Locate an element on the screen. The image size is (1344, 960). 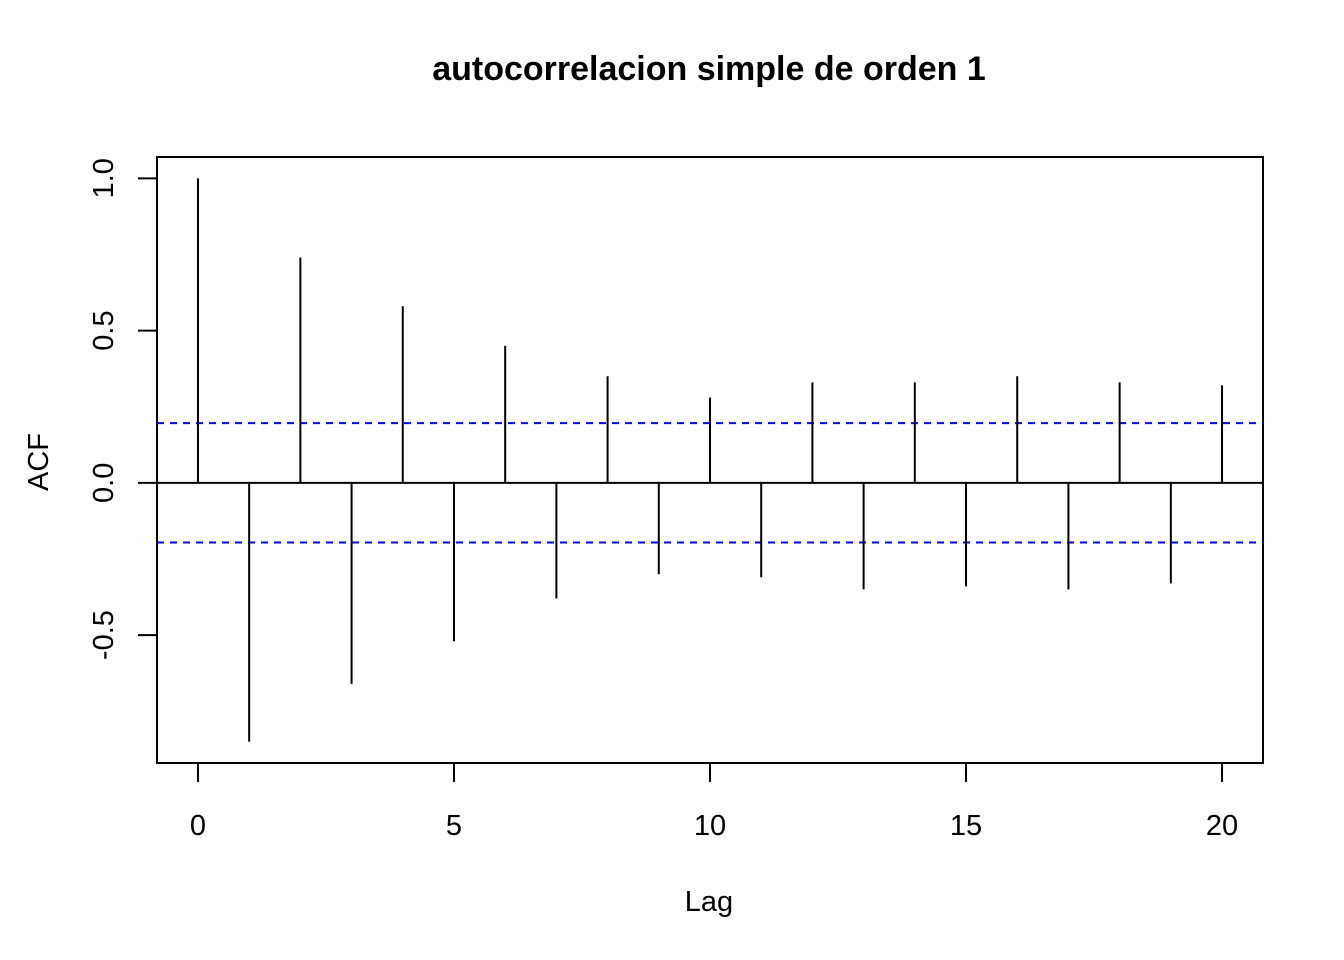
x-tick-label: 0 is located at coordinates (198, 826).